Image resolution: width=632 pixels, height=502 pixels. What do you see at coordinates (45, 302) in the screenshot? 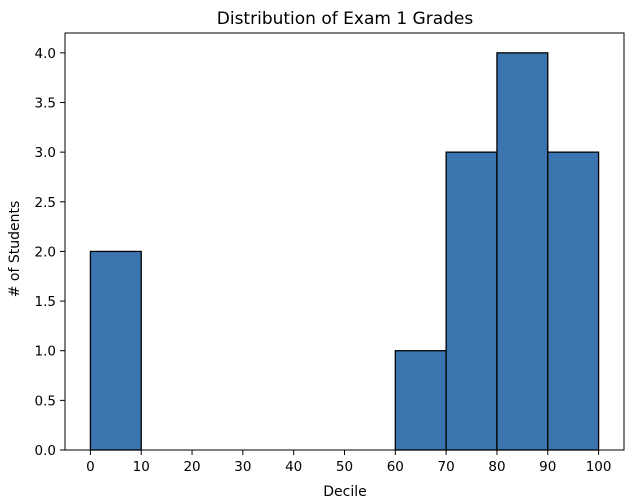
I see `y-tick-label: 1.5` at bounding box center [45, 302].